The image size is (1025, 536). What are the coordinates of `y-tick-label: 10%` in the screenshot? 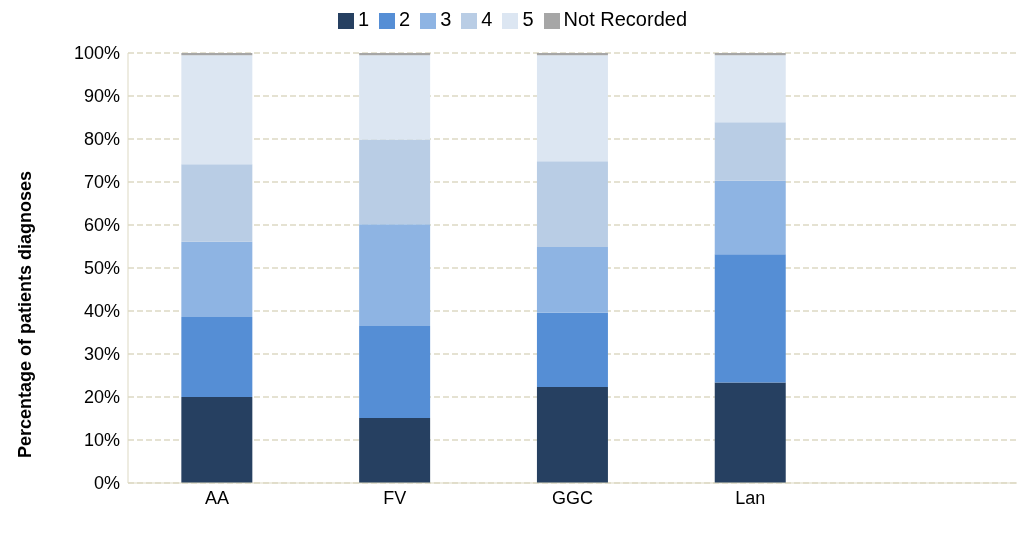 It's located at (101, 440).